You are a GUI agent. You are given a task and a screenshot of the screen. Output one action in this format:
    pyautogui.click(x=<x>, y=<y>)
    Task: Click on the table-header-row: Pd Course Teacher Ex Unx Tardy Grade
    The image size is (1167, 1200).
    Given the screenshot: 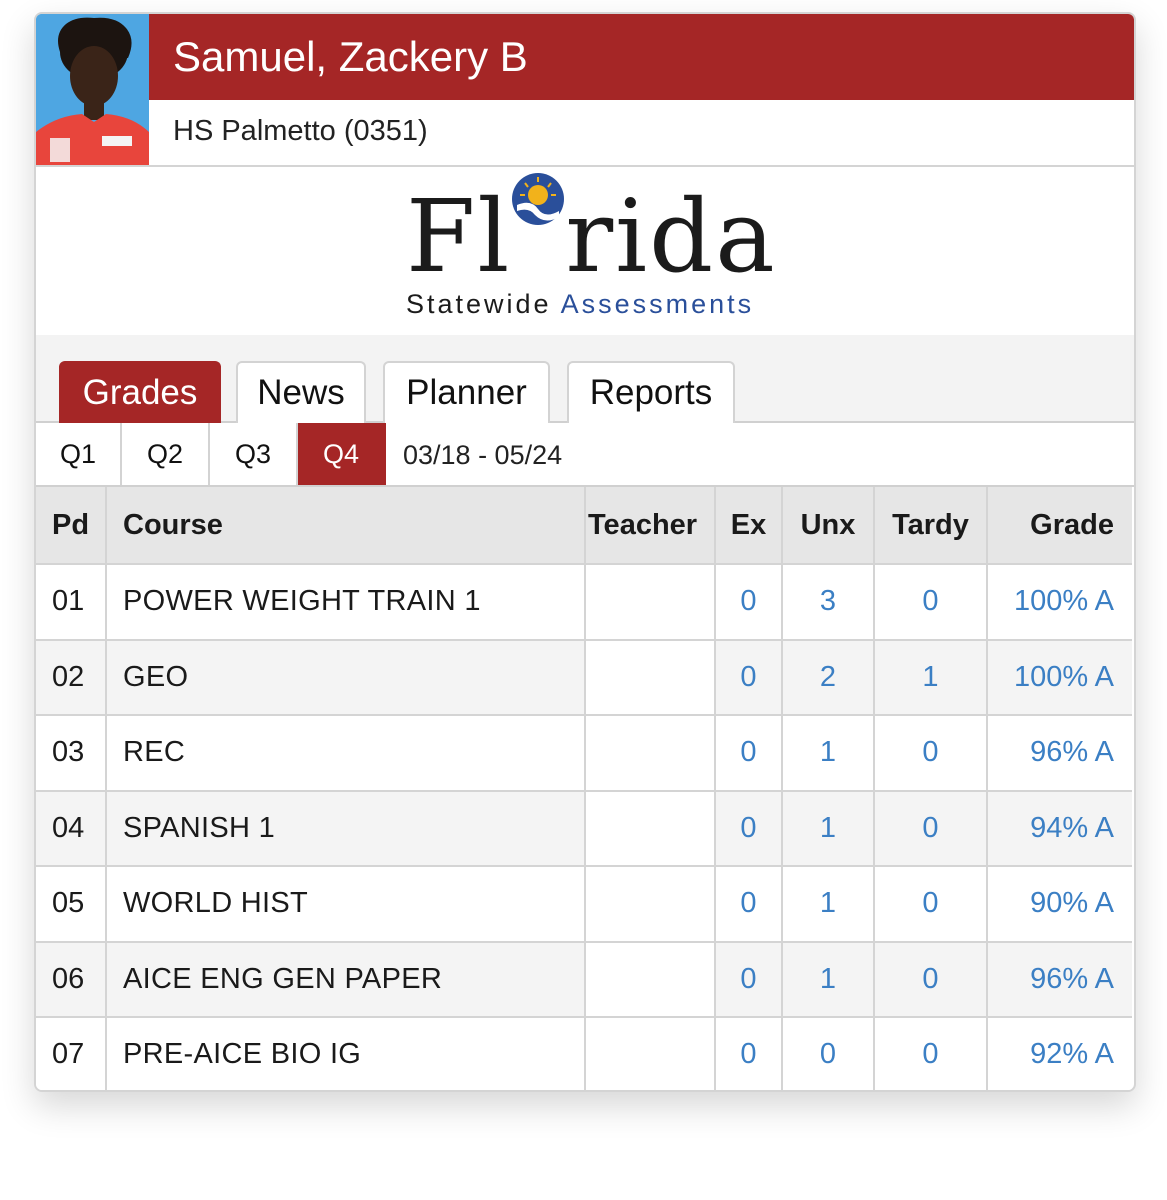 What is the action you would take?
    pyautogui.click(x=584, y=526)
    